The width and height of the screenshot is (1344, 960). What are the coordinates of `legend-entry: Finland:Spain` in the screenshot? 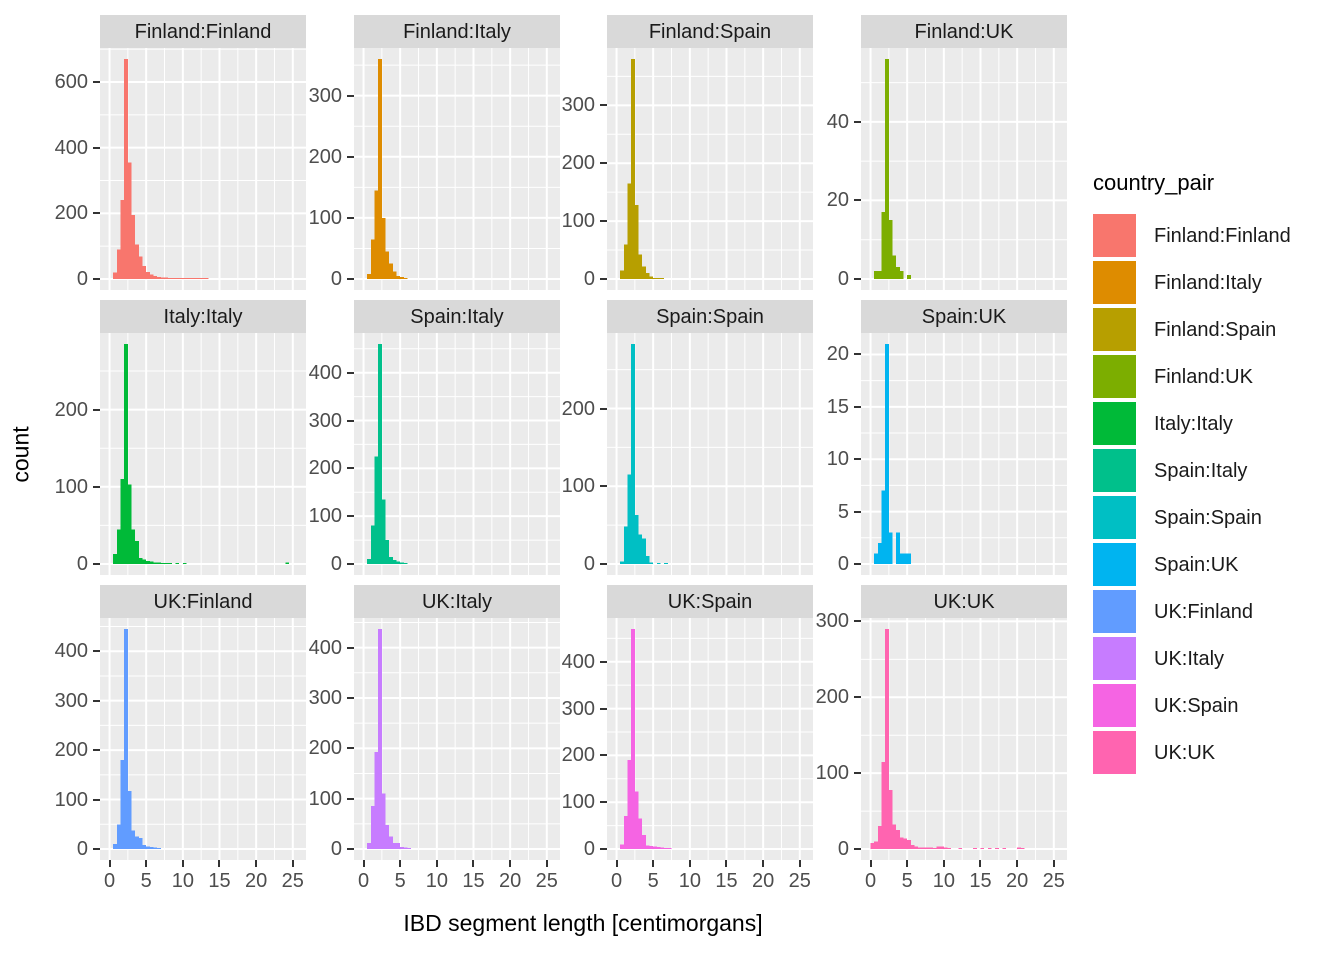 It's located at (1184, 329).